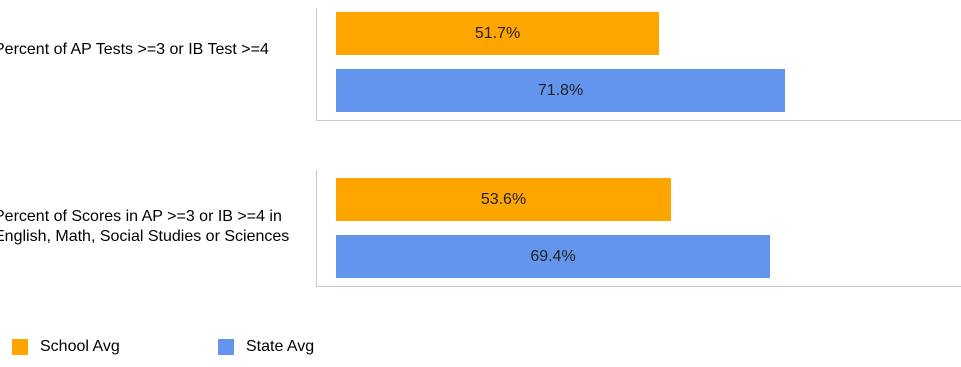  I want to click on bar-state-avg-2: 69.4%, so click(553, 256).